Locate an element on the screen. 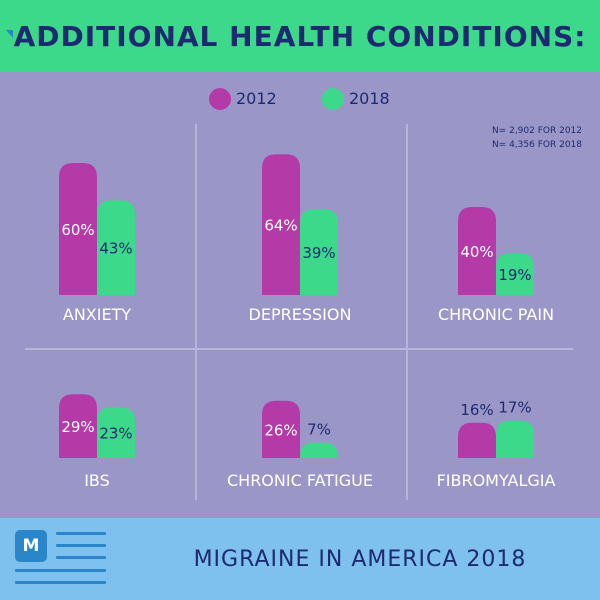 This screenshot has width=600, height=600. legend-label-2018: 2018 is located at coordinates (369, 98).